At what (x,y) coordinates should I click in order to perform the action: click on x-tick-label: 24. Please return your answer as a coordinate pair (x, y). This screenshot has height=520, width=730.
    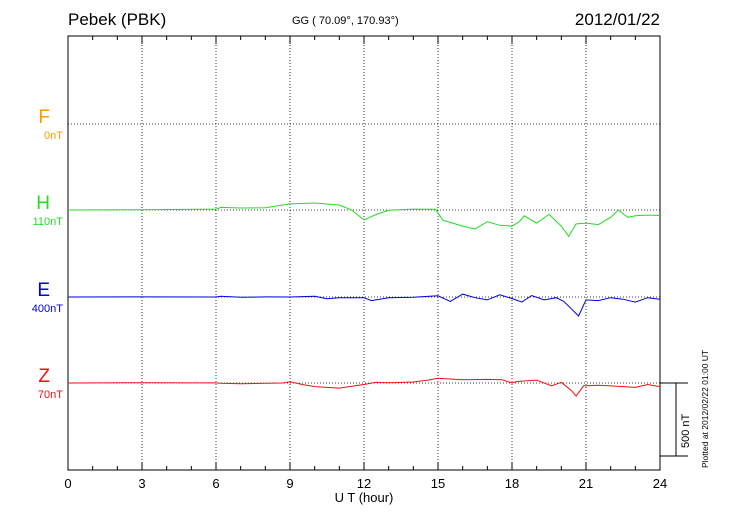
    Looking at the image, I should click on (660, 483).